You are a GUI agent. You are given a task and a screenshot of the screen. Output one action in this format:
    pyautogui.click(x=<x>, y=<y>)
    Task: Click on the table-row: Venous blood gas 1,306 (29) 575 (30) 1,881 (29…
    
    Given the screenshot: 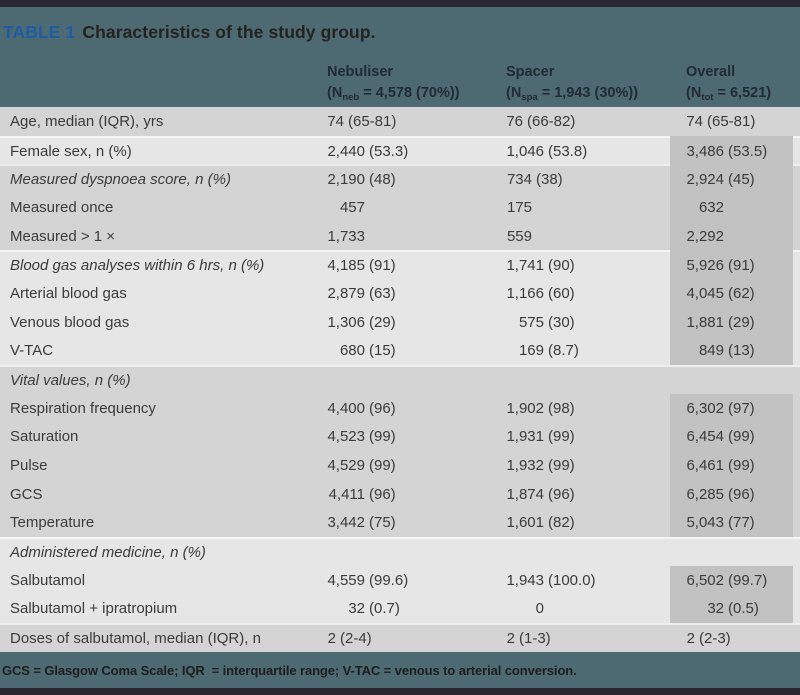 What is the action you would take?
    pyautogui.click(x=400, y=322)
    